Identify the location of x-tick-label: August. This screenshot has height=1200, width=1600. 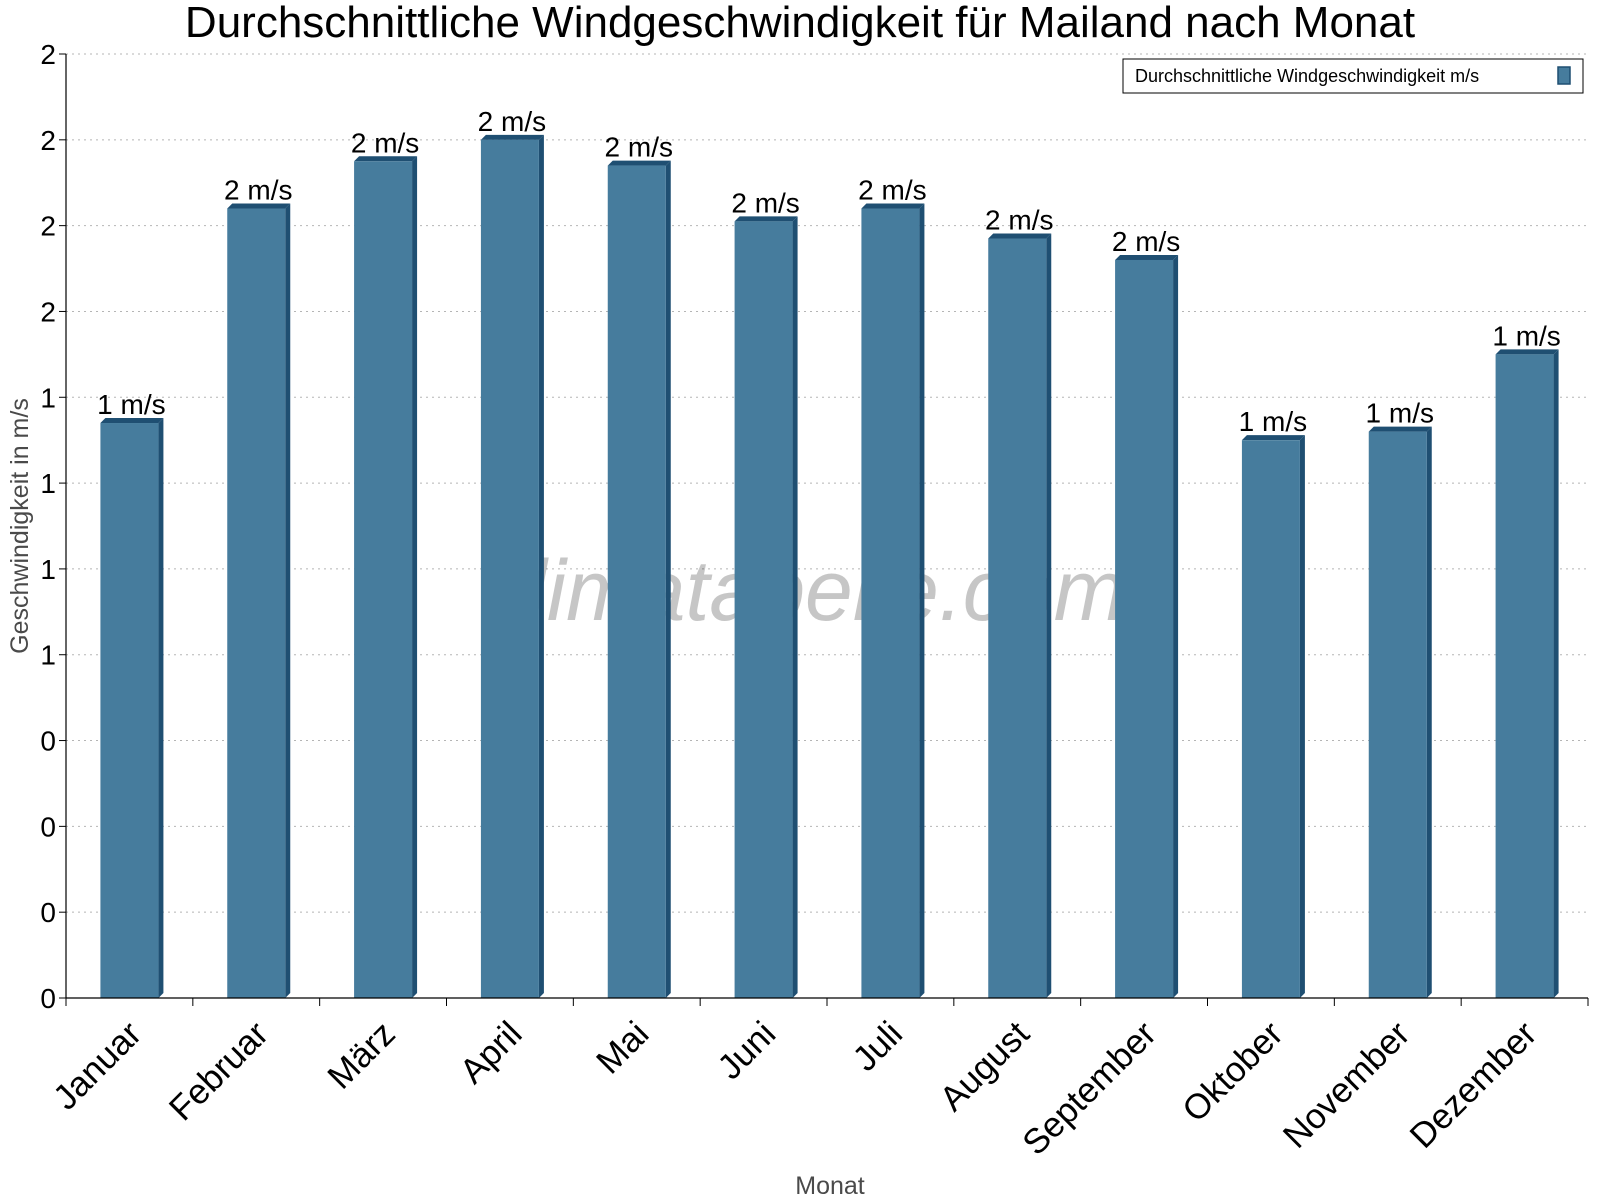
(984, 1066).